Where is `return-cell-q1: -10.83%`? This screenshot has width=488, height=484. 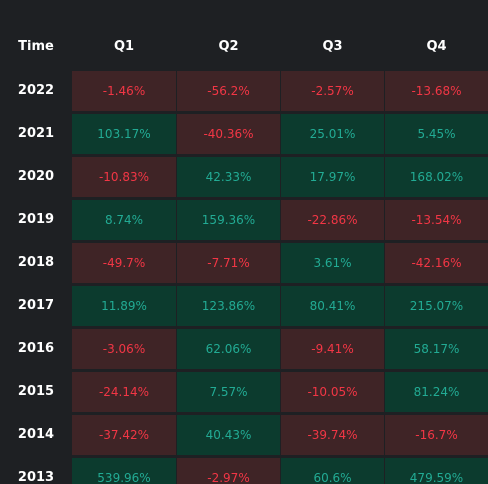
return-cell-q1: -10.83% is located at coordinates (124, 177).